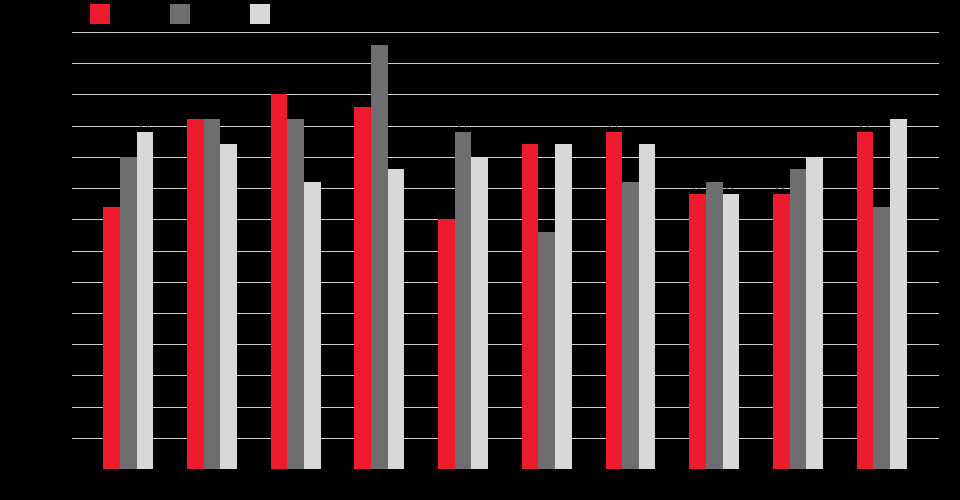  I want to click on bar-group: 29 34 24, so click(379, 250).